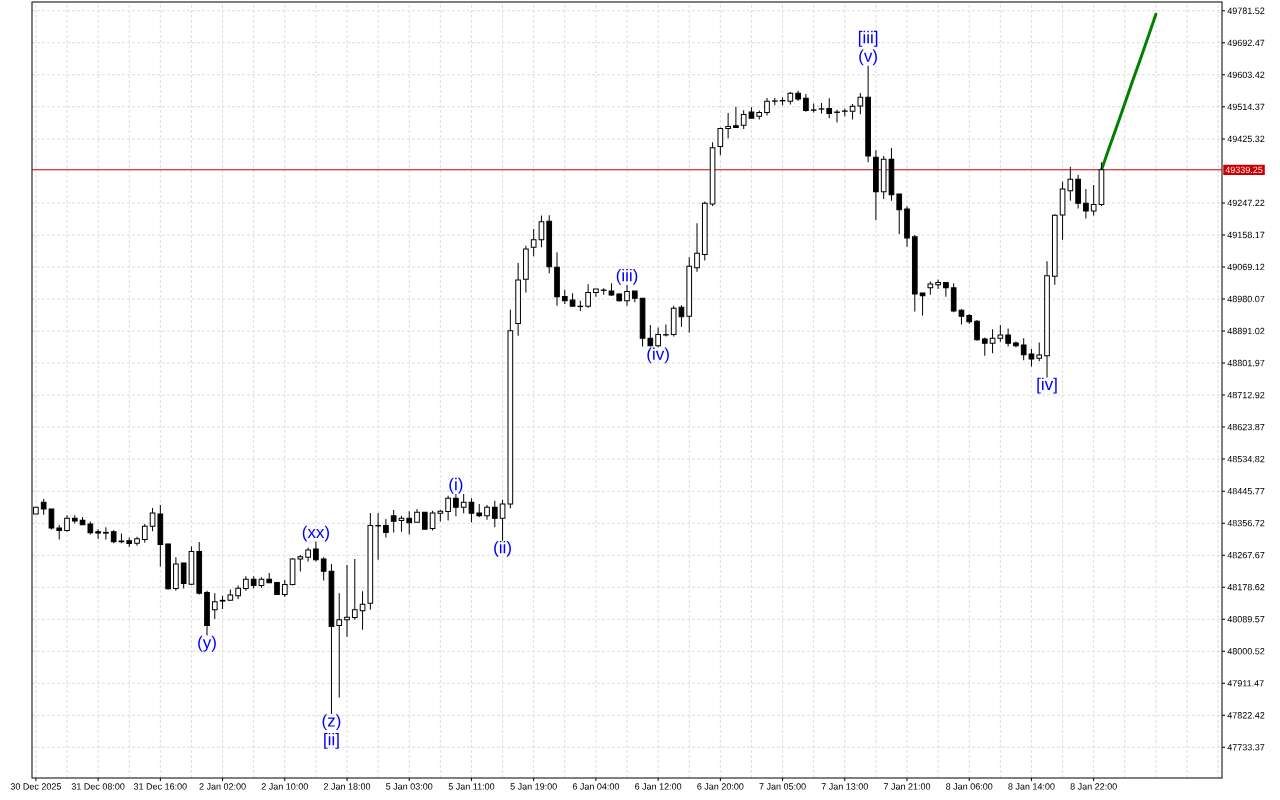 Image resolution: width=1280 pixels, height=800 pixels. Describe the element at coordinates (98, 786) in the screenshot. I see `x-tick-label: 31 Dec 08:00` at that location.